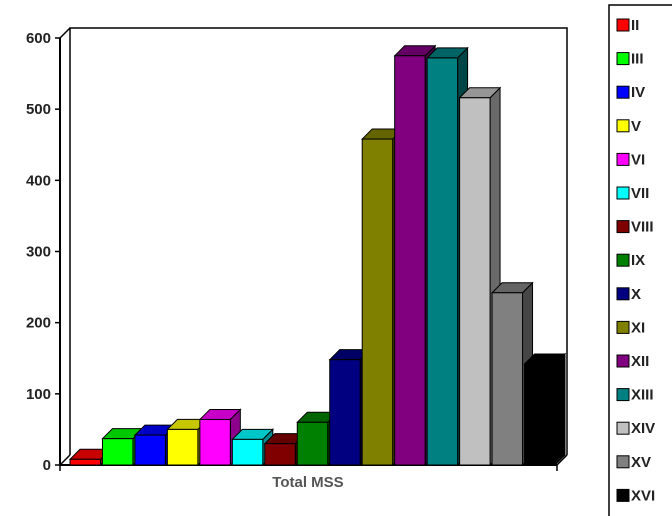  What do you see at coordinates (636, 126) in the screenshot?
I see `legend-label: V` at bounding box center [636, 126].